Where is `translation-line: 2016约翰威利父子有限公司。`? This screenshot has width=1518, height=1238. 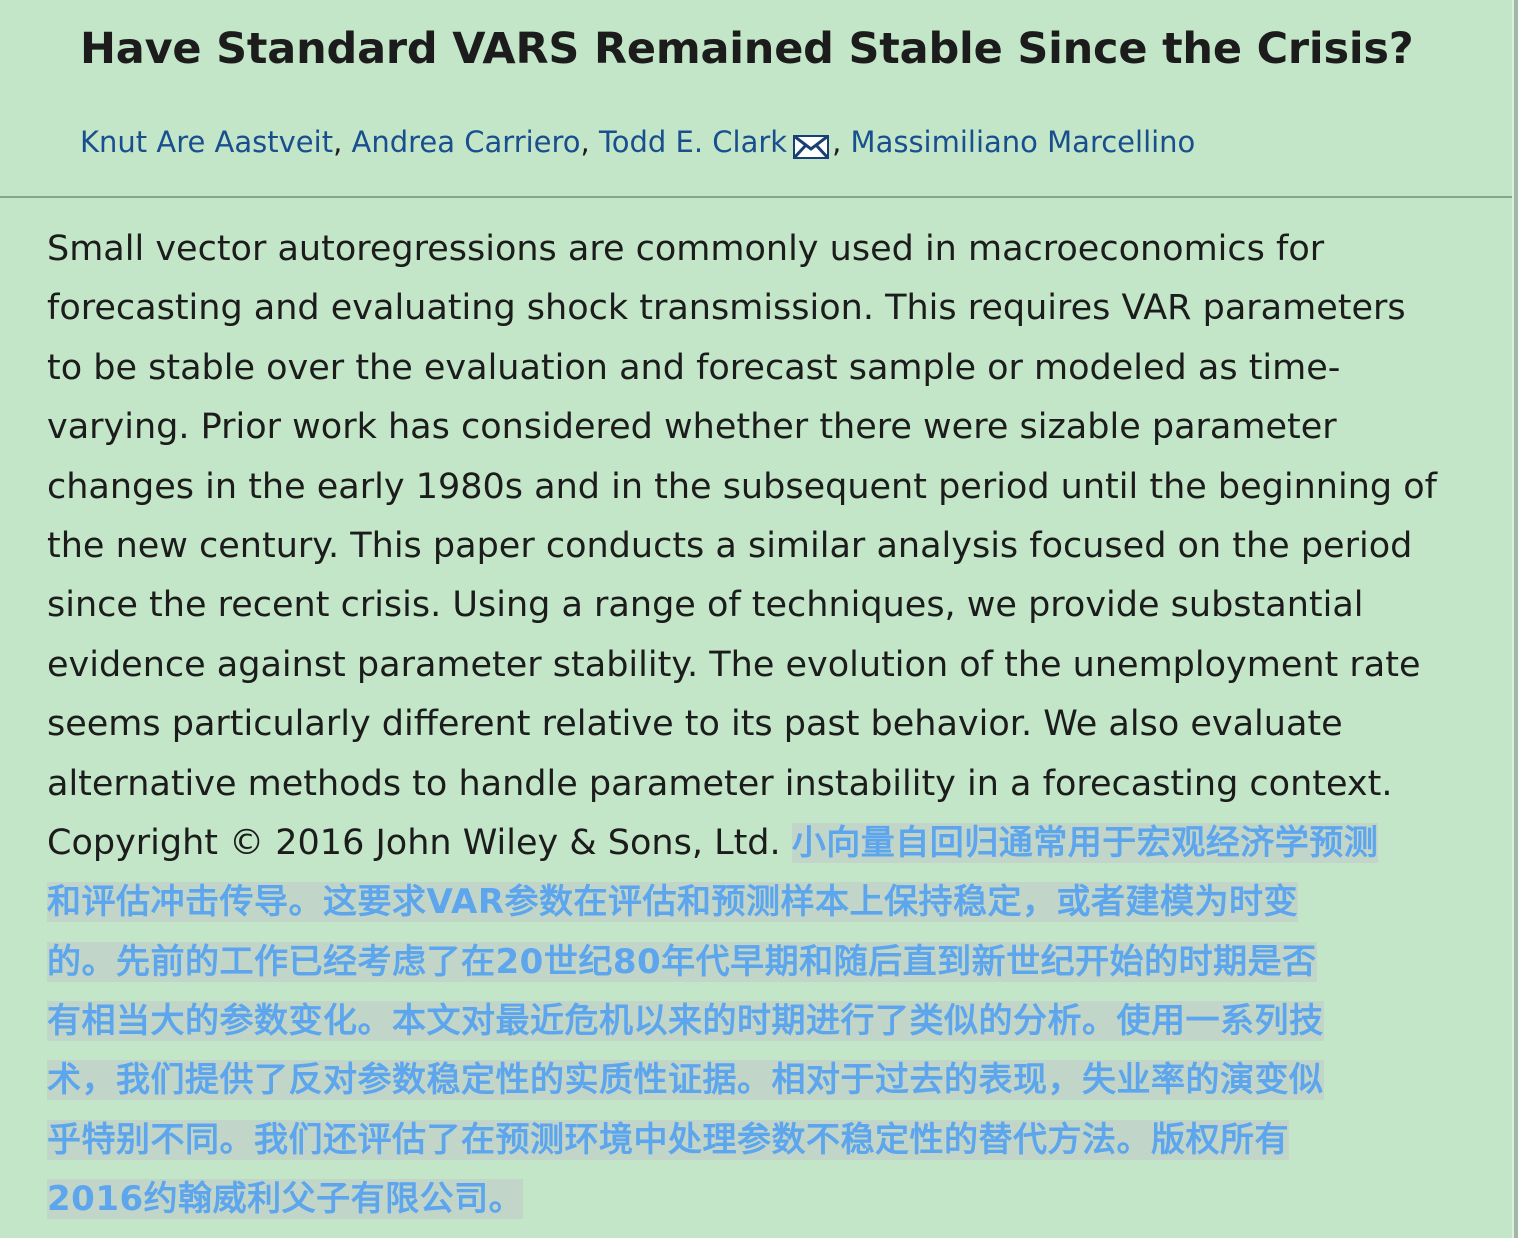 translation-line: 2016约翰威利父子有限公司。 is located at coordinates (778, 1199).